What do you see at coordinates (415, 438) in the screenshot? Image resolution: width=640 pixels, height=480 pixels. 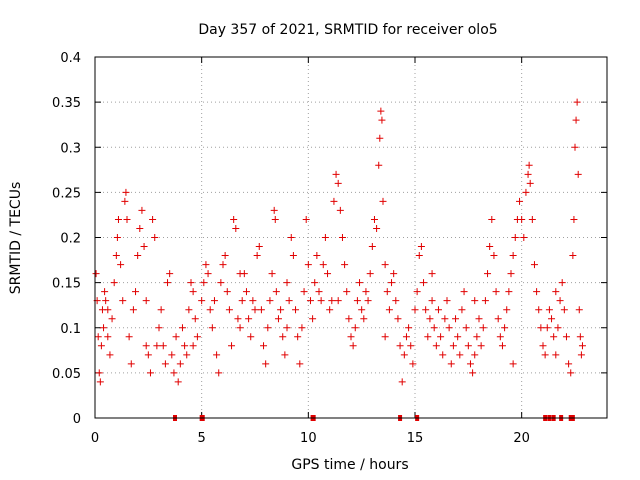 I see `x-tick-label: 15` at bounding box center [415, 438].